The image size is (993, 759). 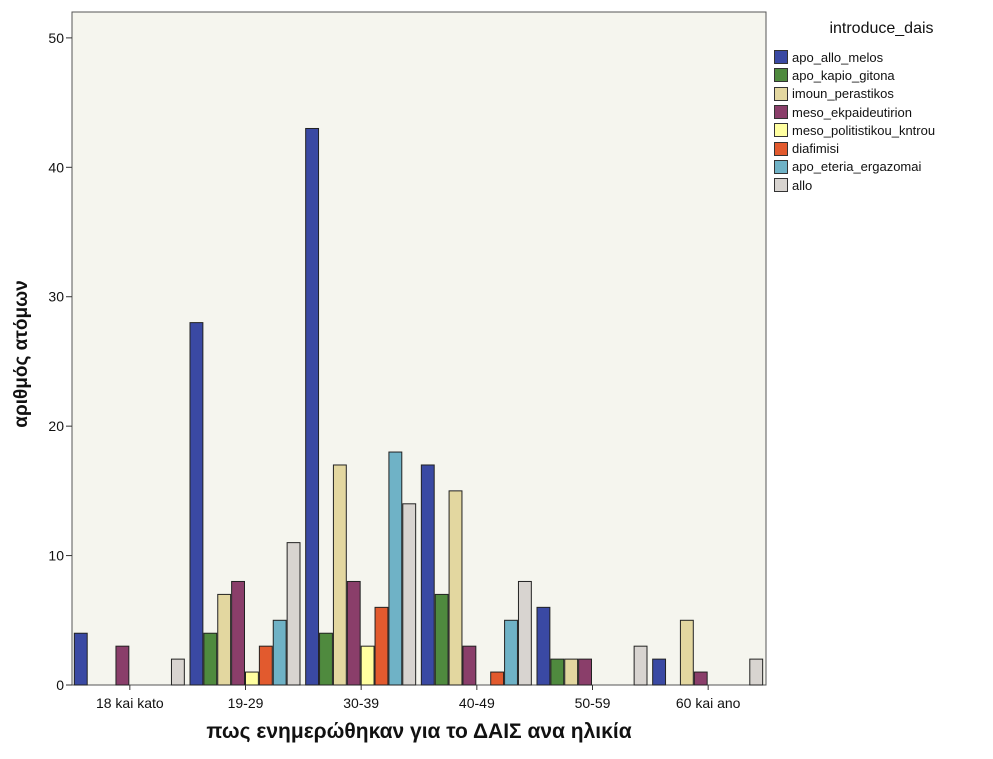 I want to click on legend-item: meso_politistikou_kntrou, so click(x=881, y=130).